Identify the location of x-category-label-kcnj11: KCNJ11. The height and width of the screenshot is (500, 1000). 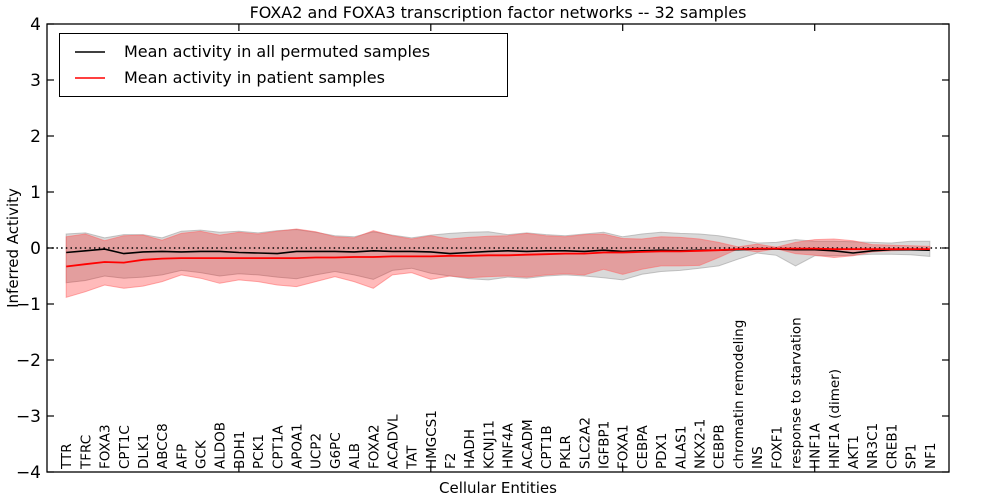
(489, 444).